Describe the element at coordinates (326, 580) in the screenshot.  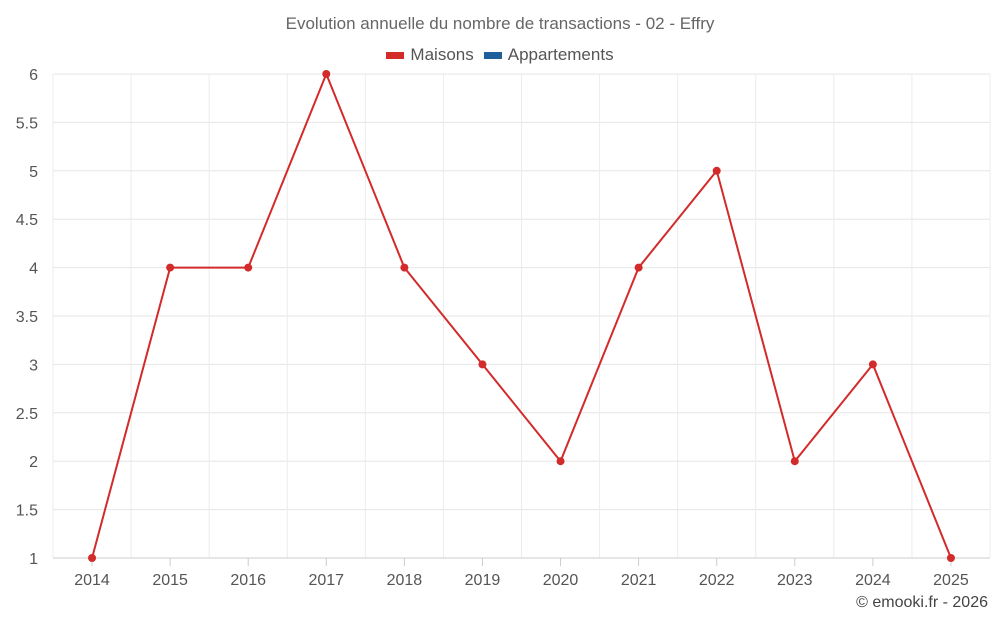
I see `x-tick-label: 2017` at that location.